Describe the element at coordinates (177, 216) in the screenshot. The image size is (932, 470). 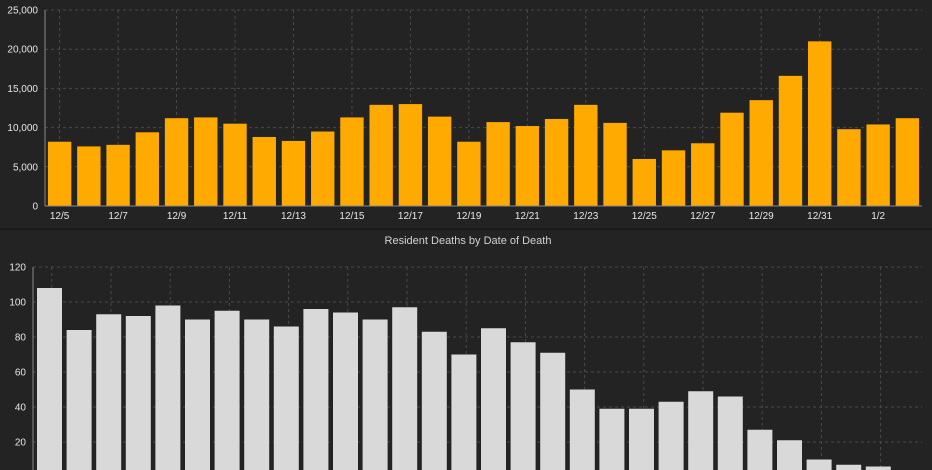
I see `x-tick-label: 12/9` at that location.